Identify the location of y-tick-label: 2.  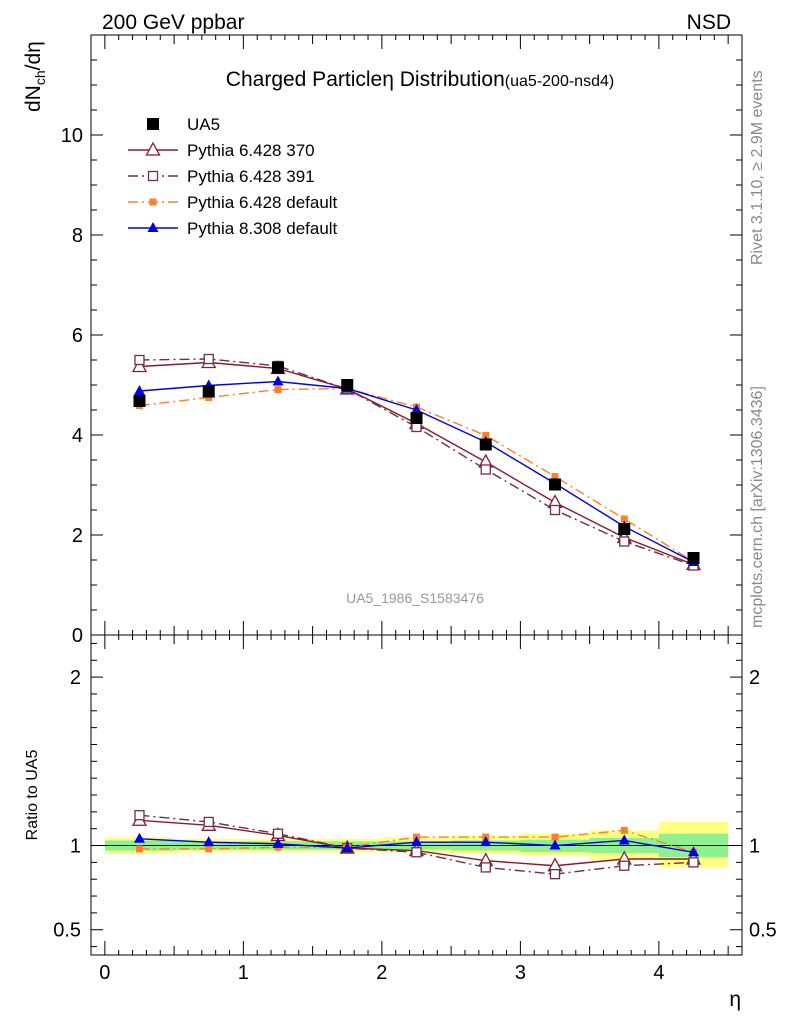
(77, 536).